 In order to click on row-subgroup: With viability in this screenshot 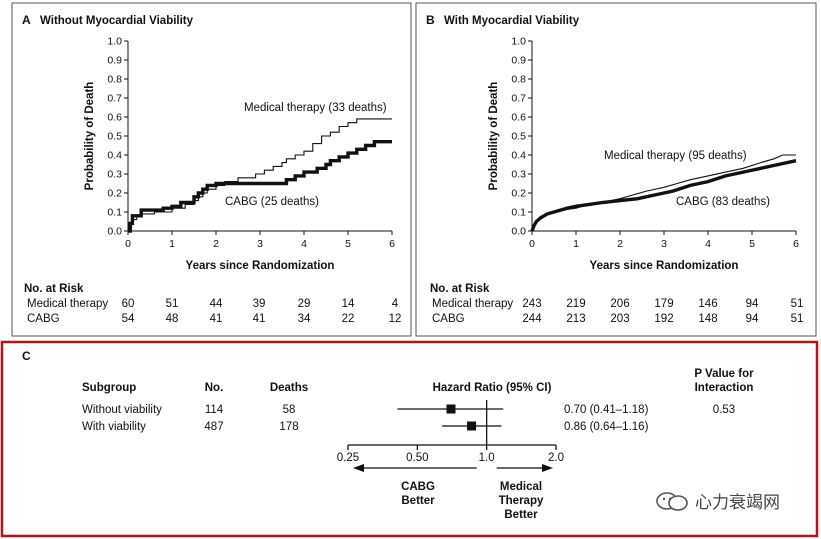, I will do `click(114, 427)`.